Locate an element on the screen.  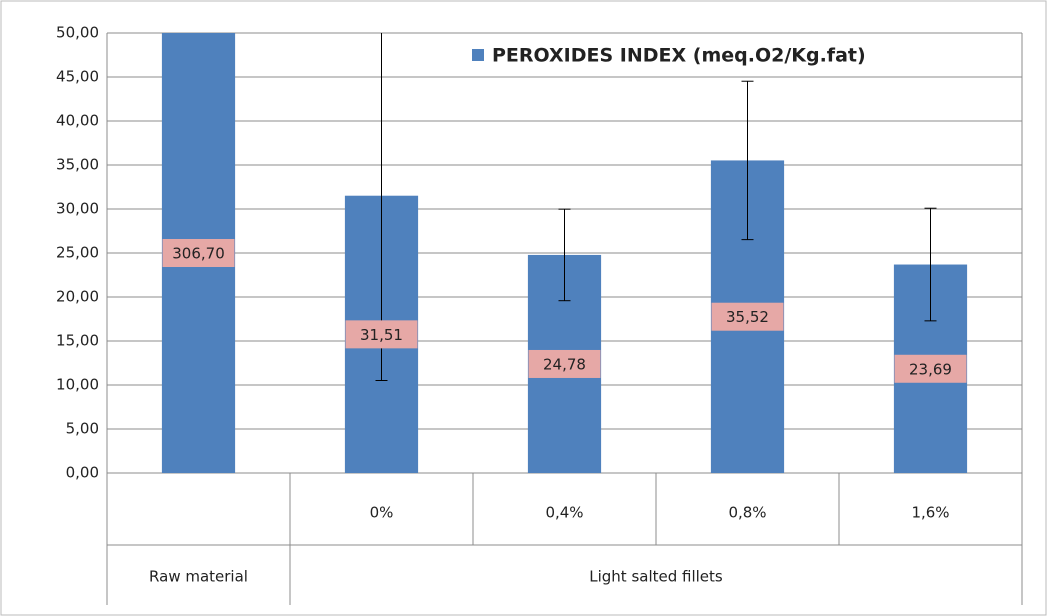
group-label: Light salted fillets is located at coordinates (656, 577).